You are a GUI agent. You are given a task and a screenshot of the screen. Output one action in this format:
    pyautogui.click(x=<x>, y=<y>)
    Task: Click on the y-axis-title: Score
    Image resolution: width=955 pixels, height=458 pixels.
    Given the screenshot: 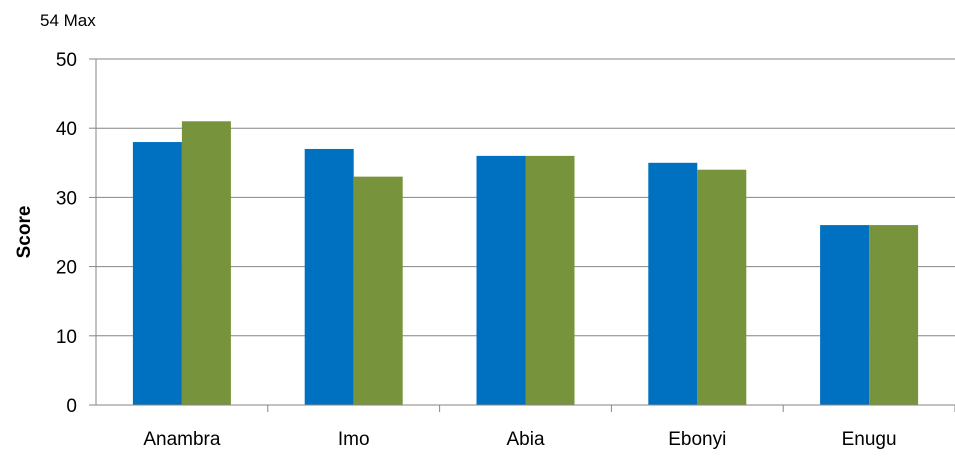 What is the action you would take?
    pyautogui.click(x=24, y=232)
    